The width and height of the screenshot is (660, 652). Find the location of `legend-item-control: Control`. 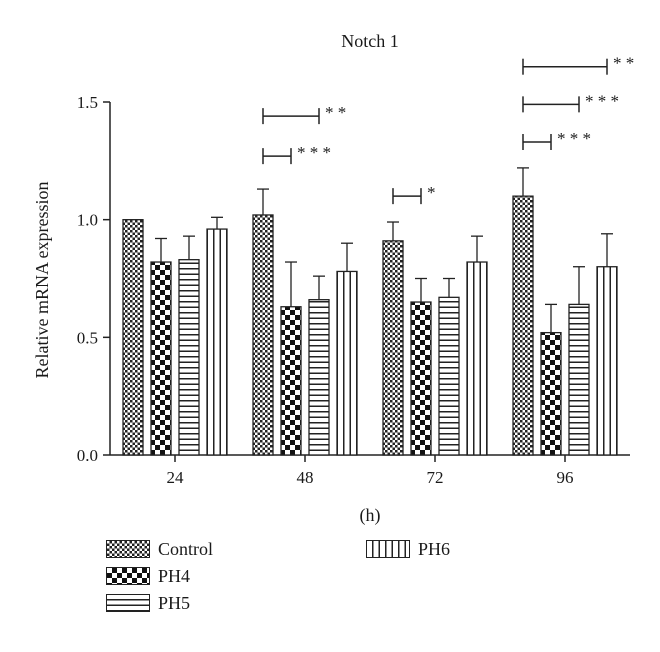

legend-item-control: Control is located at coordinates (159, 549).